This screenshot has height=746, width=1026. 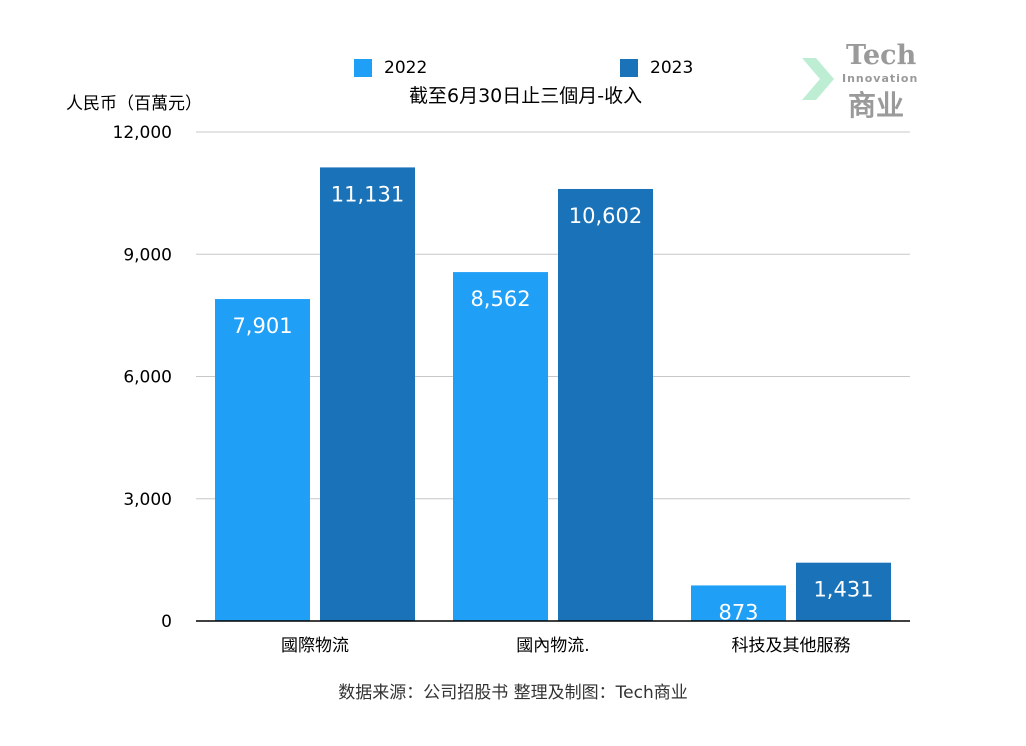 I want to click on data-label: 11,131, so click(x=367, y=194).